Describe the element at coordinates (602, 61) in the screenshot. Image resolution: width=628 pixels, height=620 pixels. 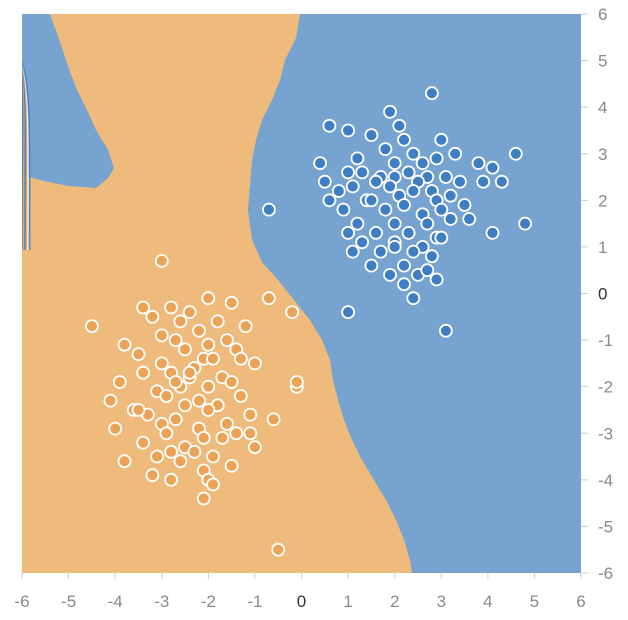
I see `y-tick-label: 5` at that location.